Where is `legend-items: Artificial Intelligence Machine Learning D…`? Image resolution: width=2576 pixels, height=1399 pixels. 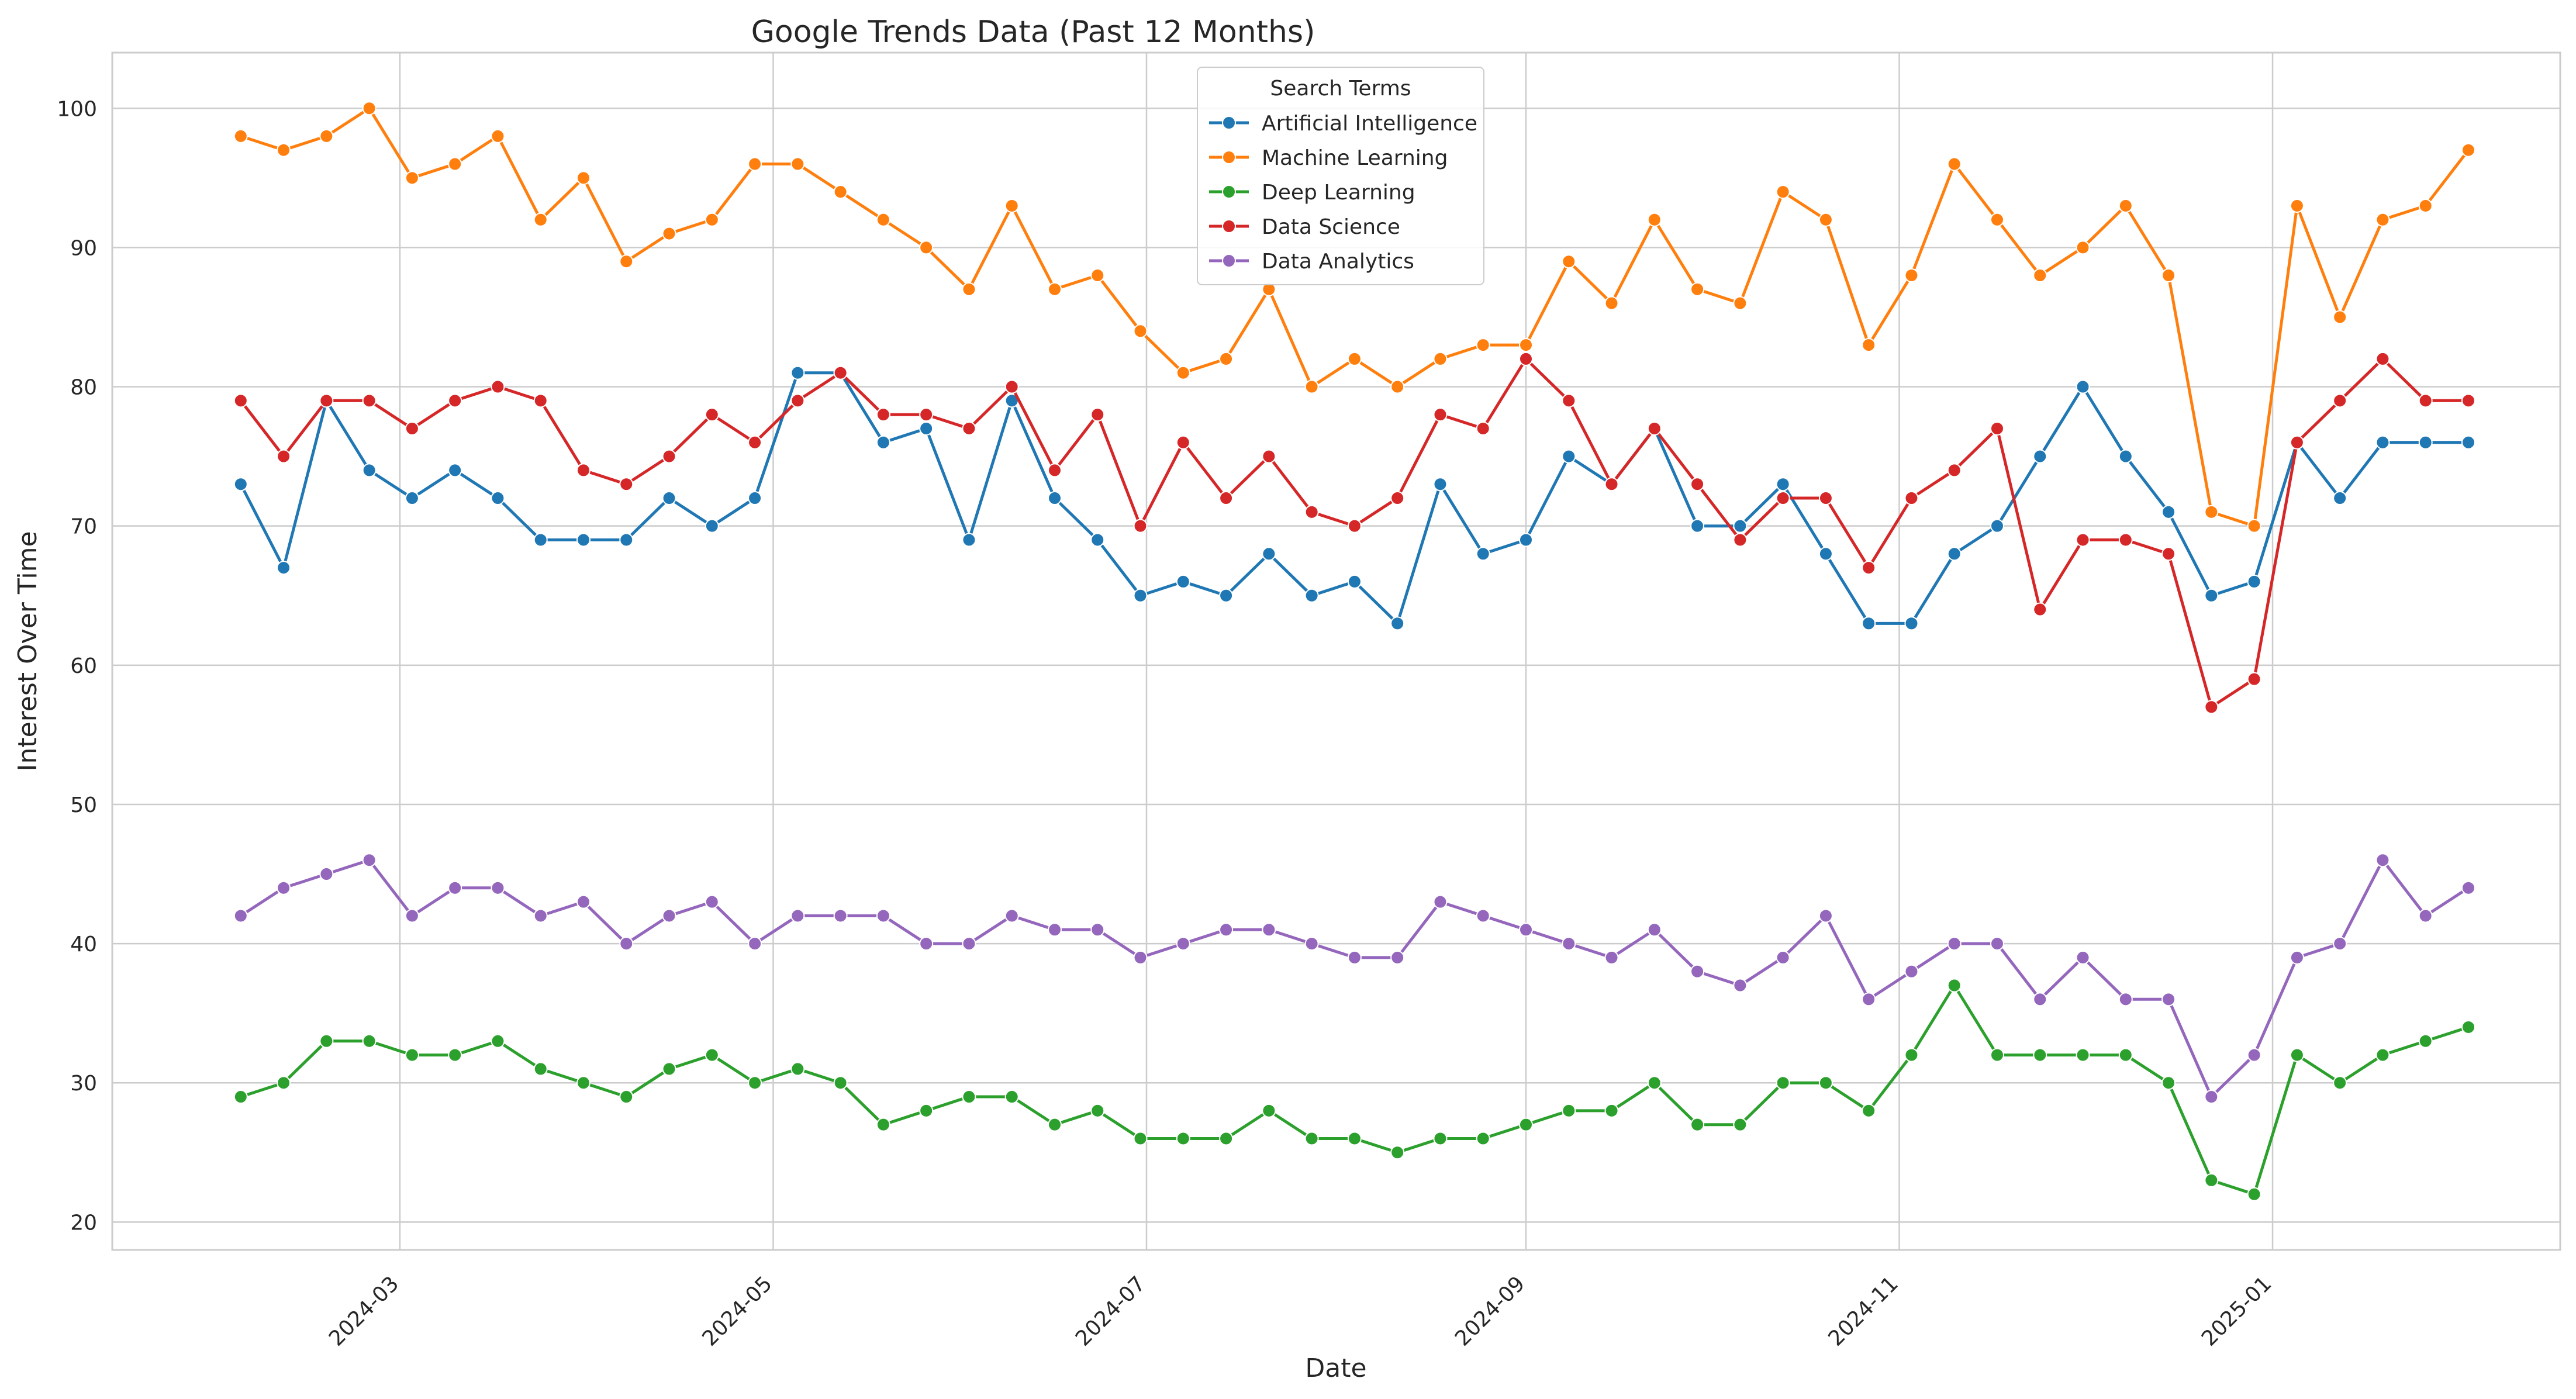
legend-items: Artificial Intelligence Machine Learning D… is located at coordinates (1343, 193).